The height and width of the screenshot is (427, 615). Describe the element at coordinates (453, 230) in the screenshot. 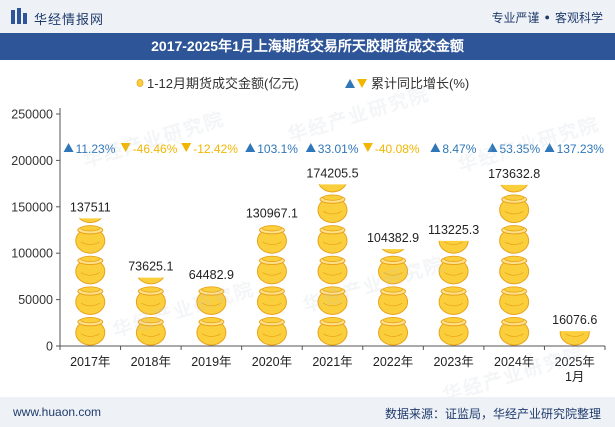

I see `value-label: 113225.3` at that location.